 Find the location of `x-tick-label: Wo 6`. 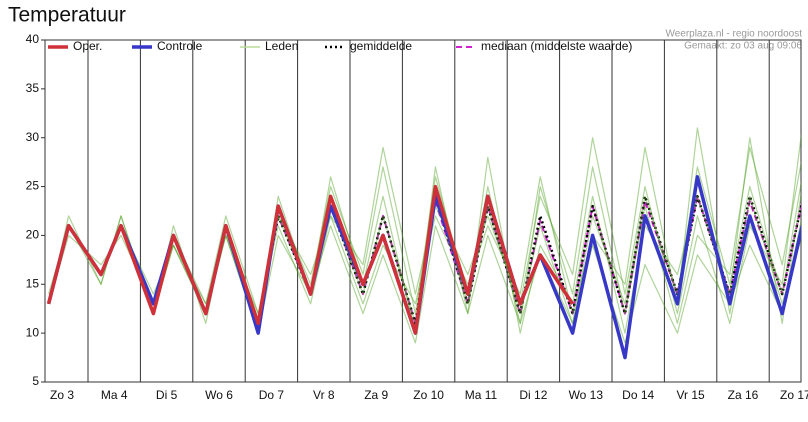

x-tick-label: Wo 6 is located at coordinates (219, 395).